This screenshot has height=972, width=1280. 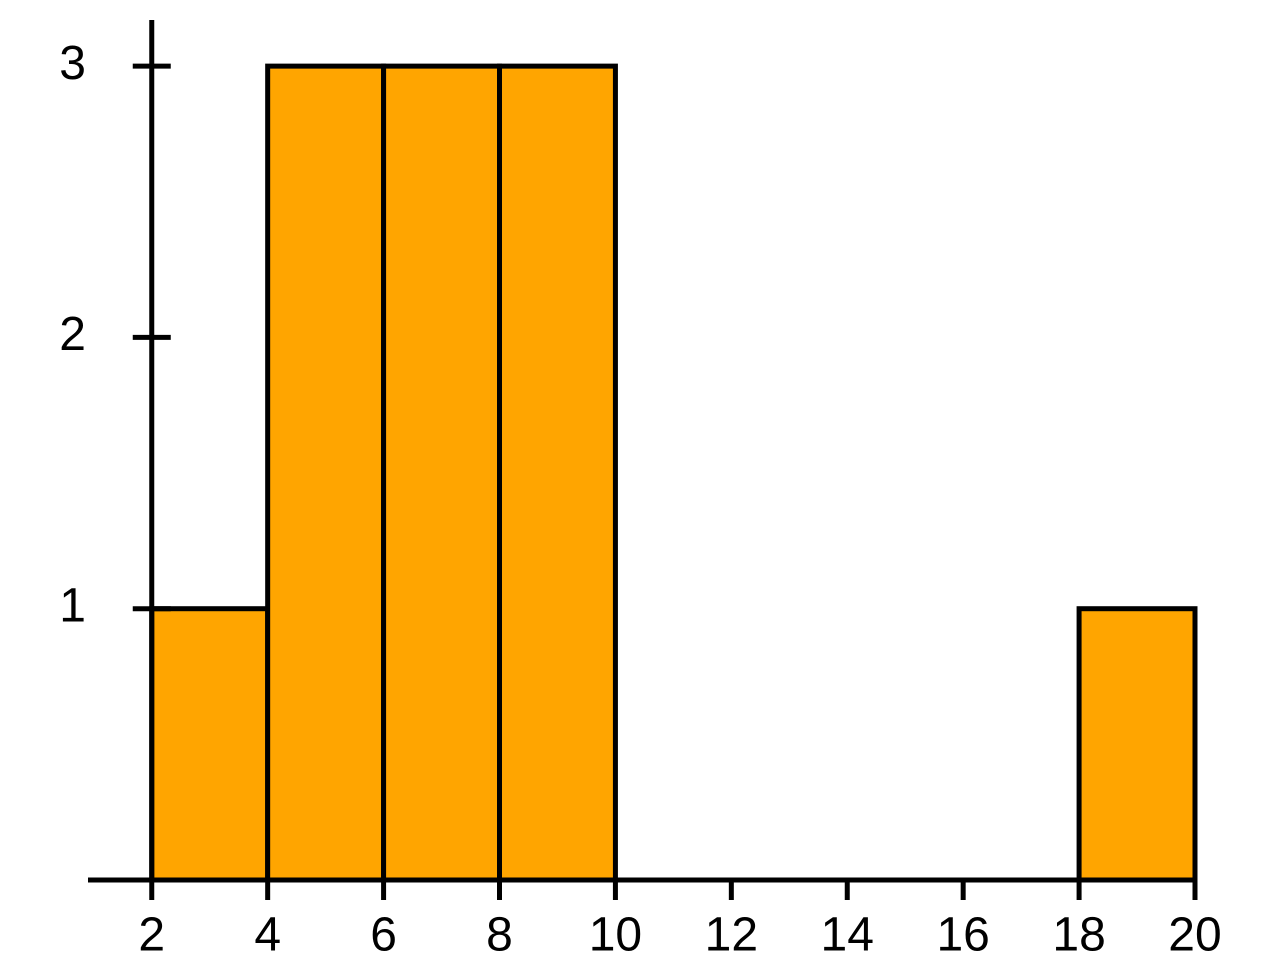 What do you see at coordinates (962, 935) in the screenshot?
I see `x-tick-label: 16` at bounding box center [962, 935].